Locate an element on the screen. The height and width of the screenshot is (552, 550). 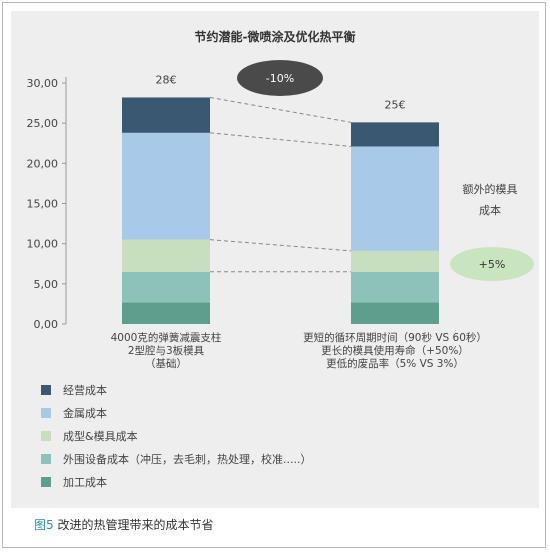
extra-mold-cost-line: 成本 is located at coordinates (490, 210).